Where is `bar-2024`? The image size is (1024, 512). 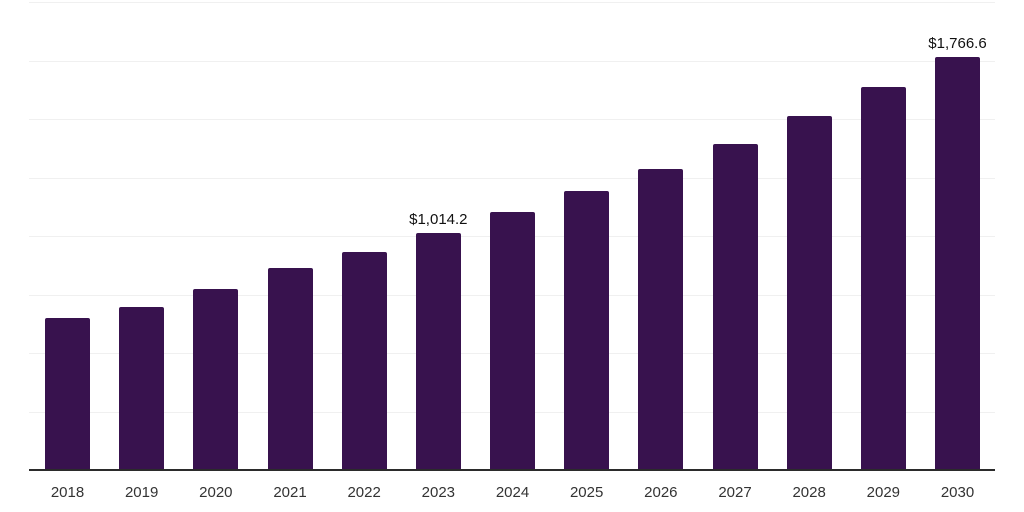
bar-2024 is located at coordinates (512, 340).